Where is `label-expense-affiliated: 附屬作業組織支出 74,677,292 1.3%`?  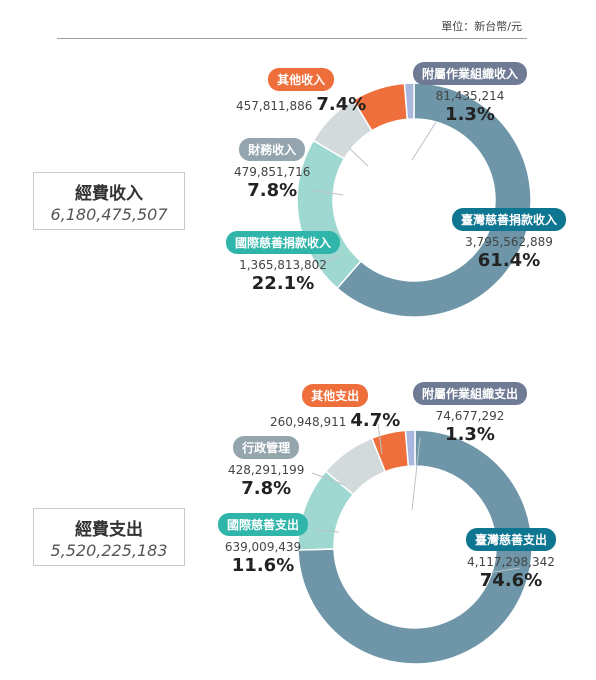 label-expense-affiliated: 附屬作業組織支出 74,677,292 1.3% is located at coordinates (470, 413).